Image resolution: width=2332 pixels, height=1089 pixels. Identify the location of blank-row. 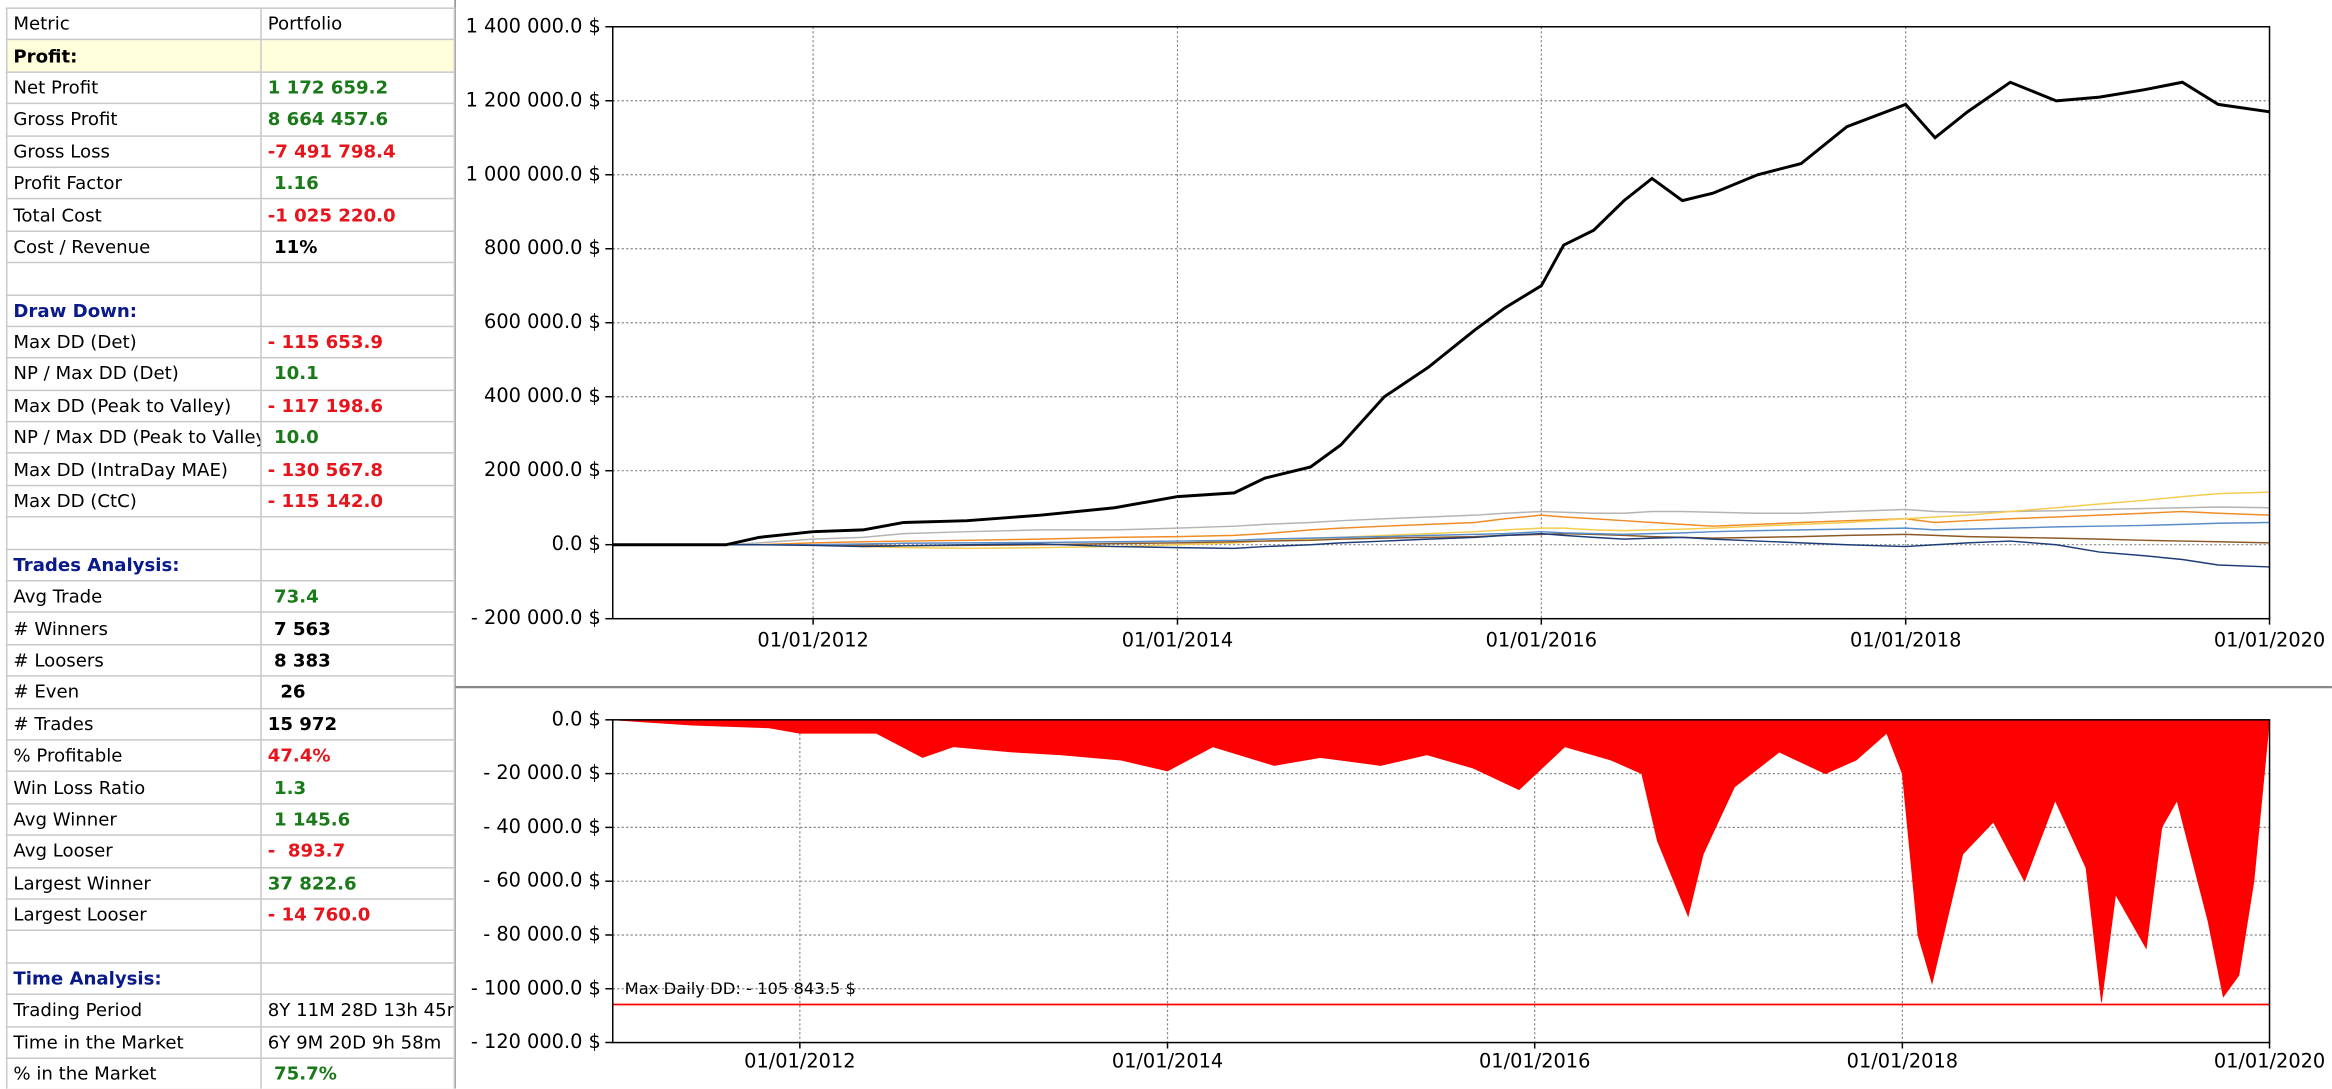
(230, 278).